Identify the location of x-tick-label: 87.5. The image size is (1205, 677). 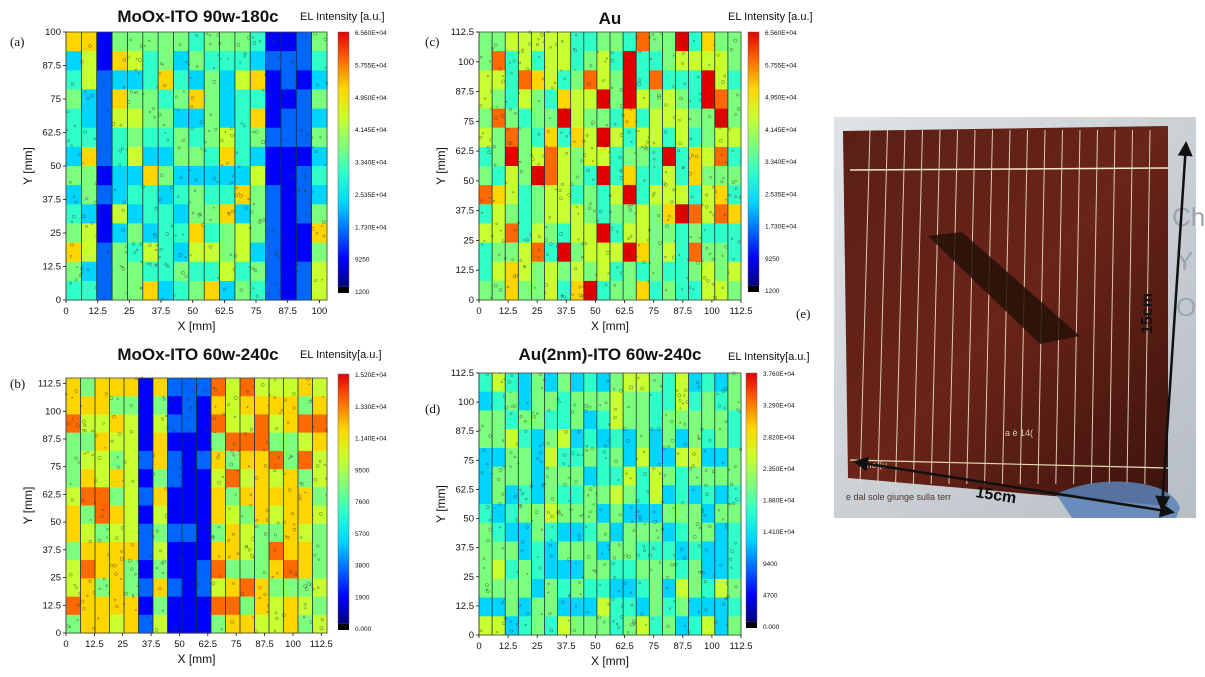
(287, 311).